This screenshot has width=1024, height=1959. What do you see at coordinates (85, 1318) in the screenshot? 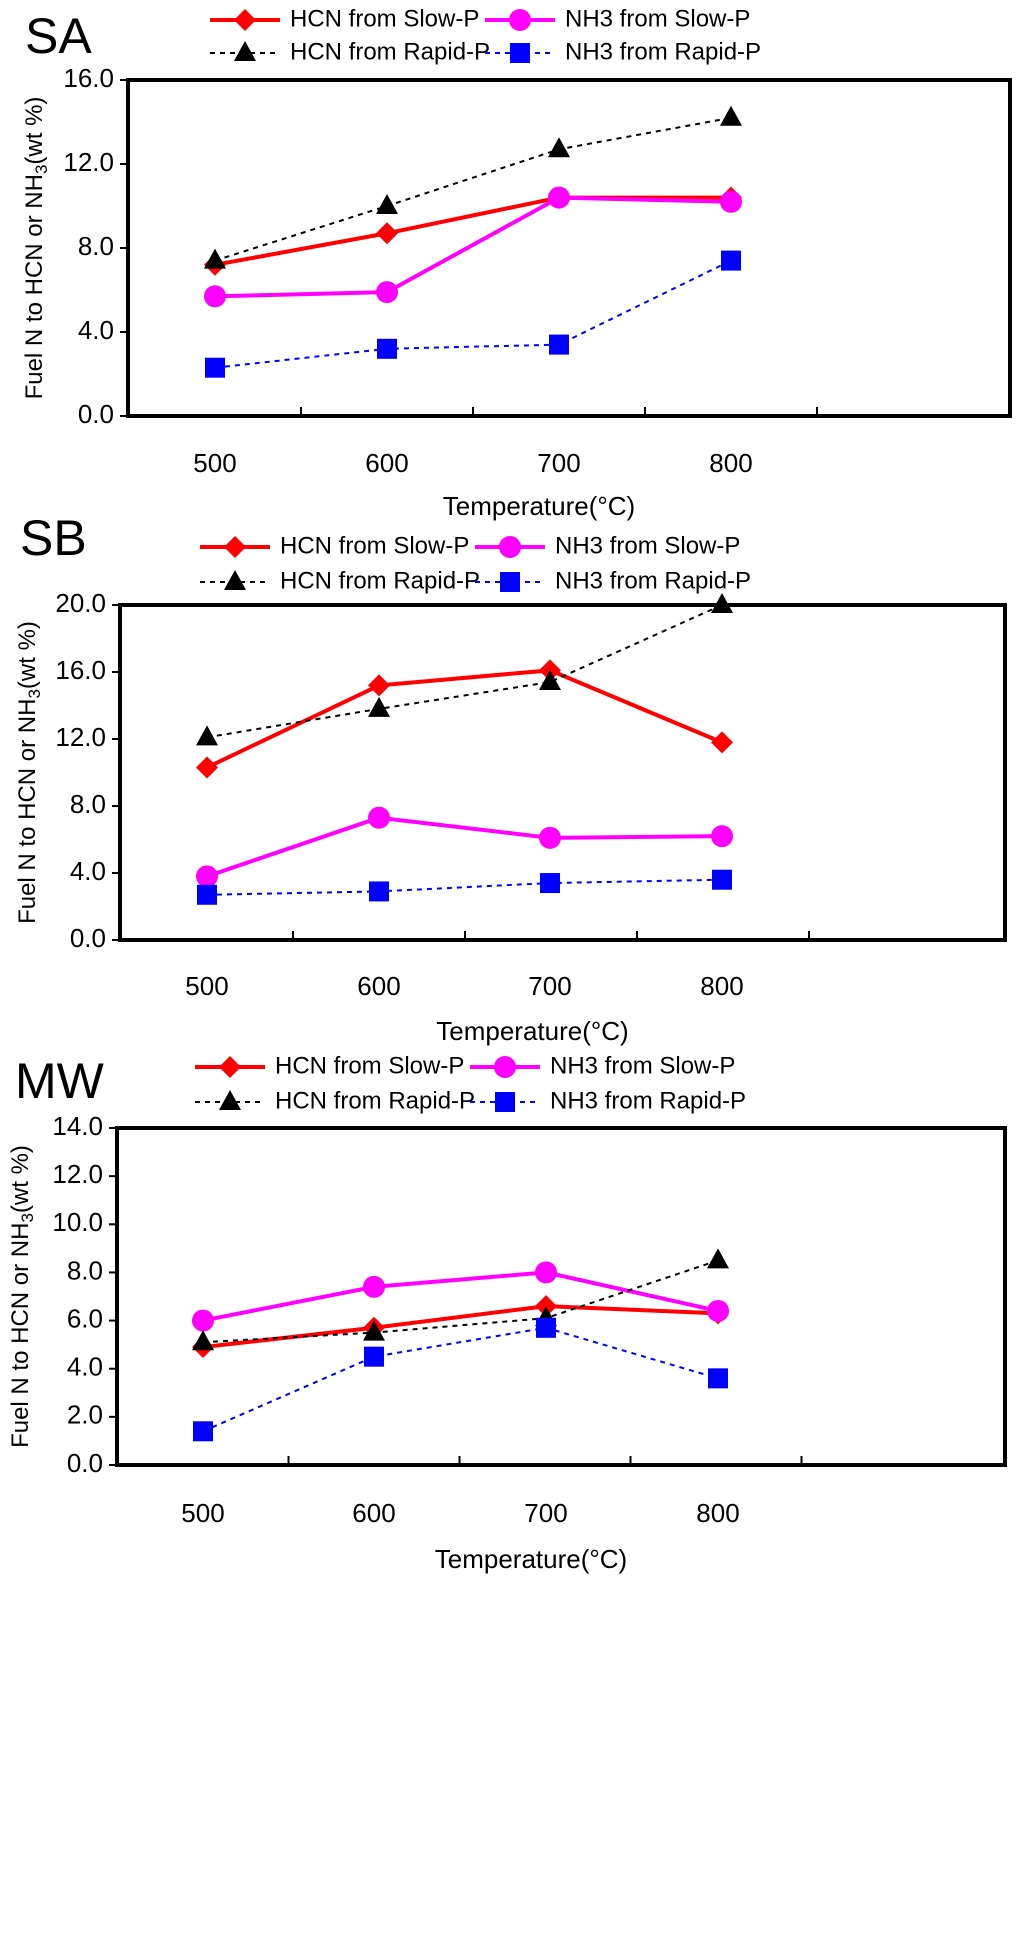
I see `y-tick-label: 6.0` at bounding box center [85, 1318].